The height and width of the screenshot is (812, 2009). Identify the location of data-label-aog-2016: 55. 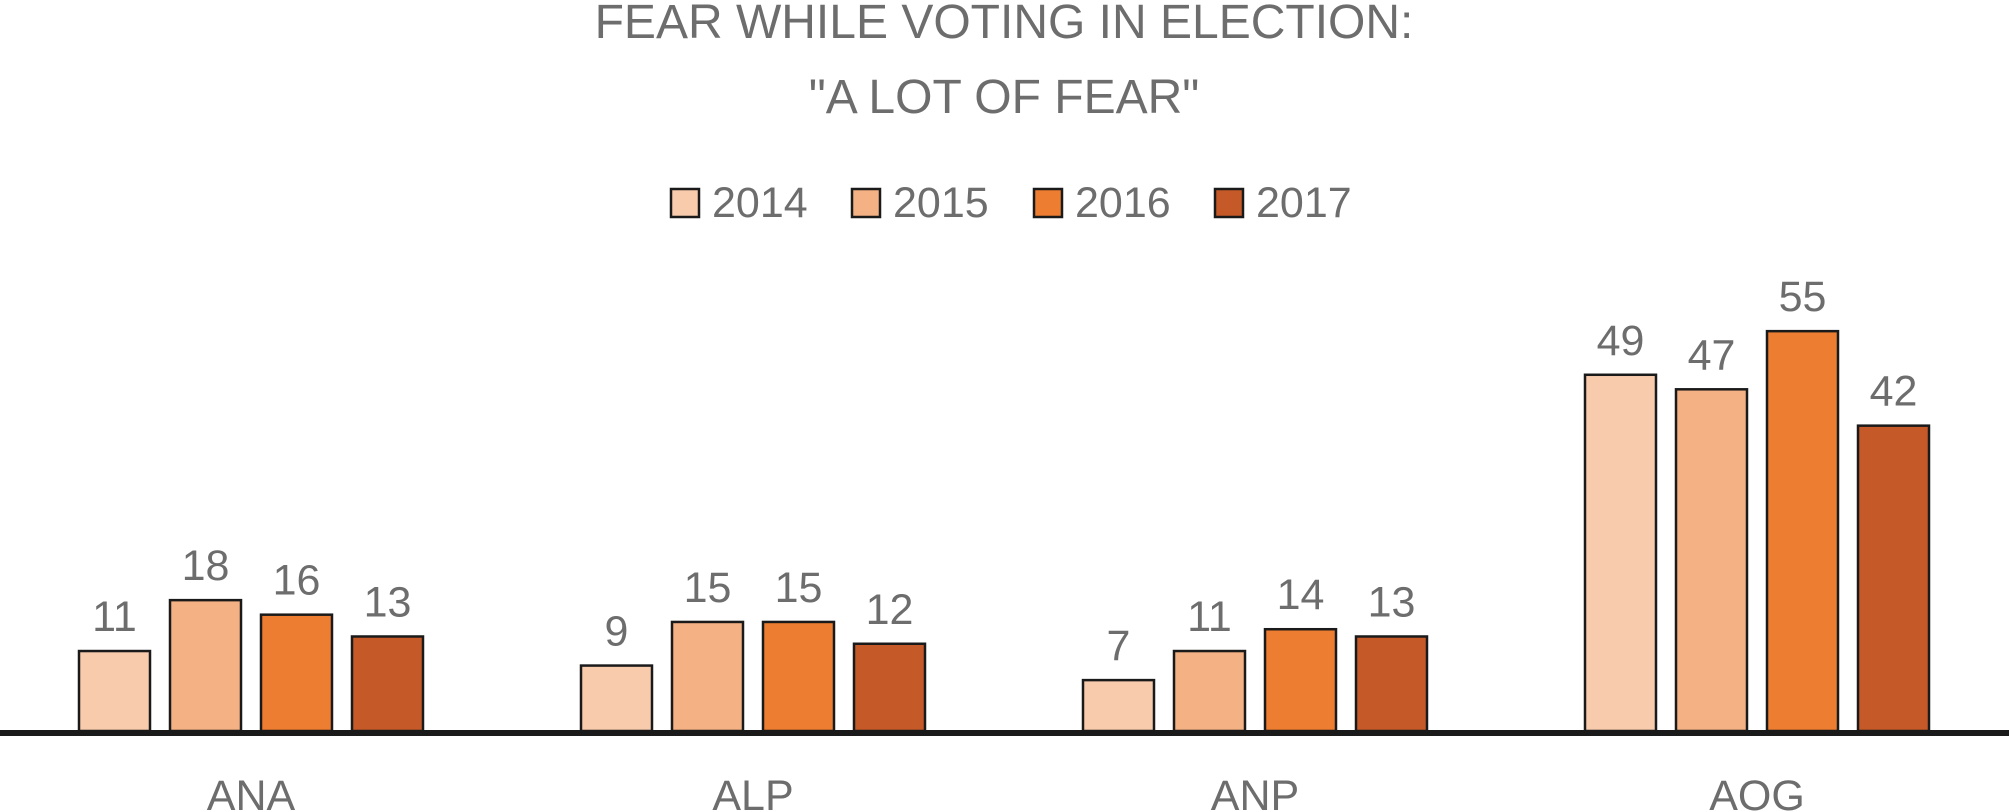
(1803, 297).